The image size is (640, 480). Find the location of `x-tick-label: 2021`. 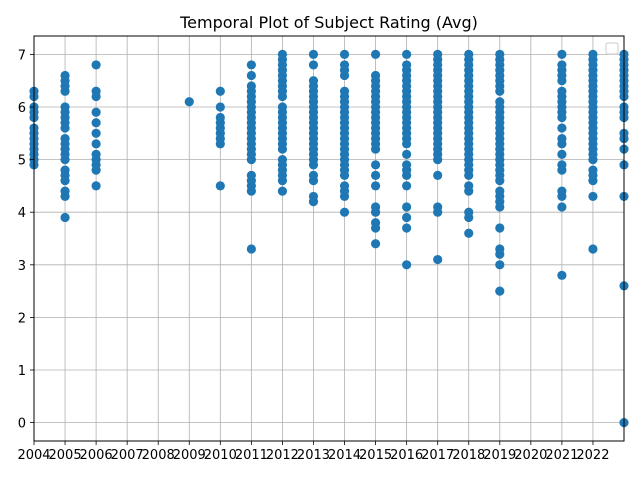

x-tick-label: 2021 is located at coordinates (561, 455).